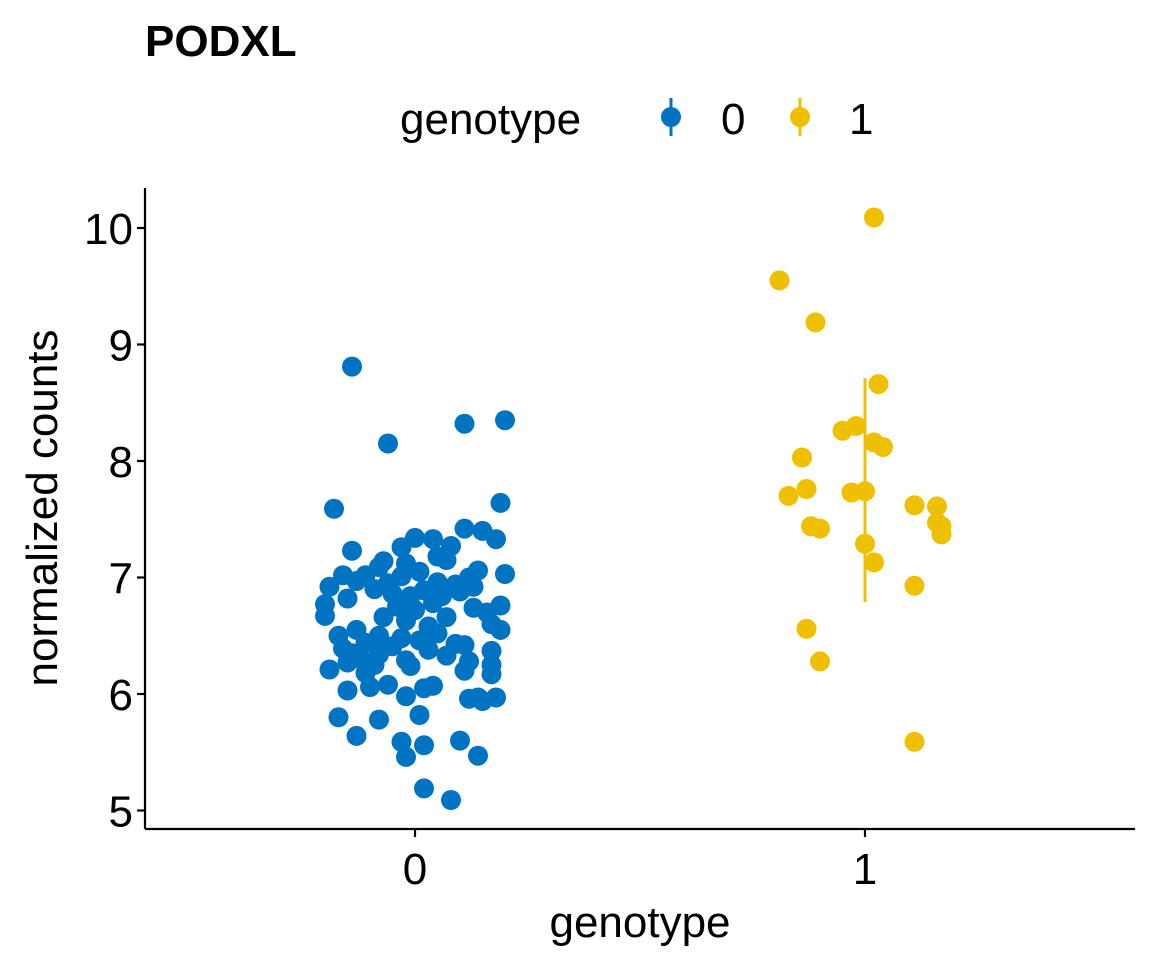 Image resolution: width=1152 pixels, height=960 pixels. I want to click on y-tick-label-10: 10, so click(108, 229).